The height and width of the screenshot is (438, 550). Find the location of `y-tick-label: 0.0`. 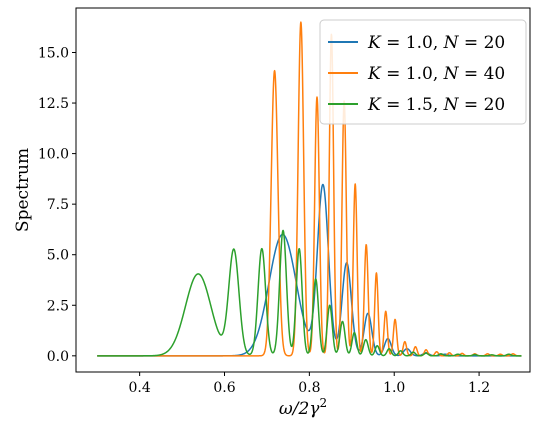

y-tick-label: 0.0 is located at coordinates (58, 357).